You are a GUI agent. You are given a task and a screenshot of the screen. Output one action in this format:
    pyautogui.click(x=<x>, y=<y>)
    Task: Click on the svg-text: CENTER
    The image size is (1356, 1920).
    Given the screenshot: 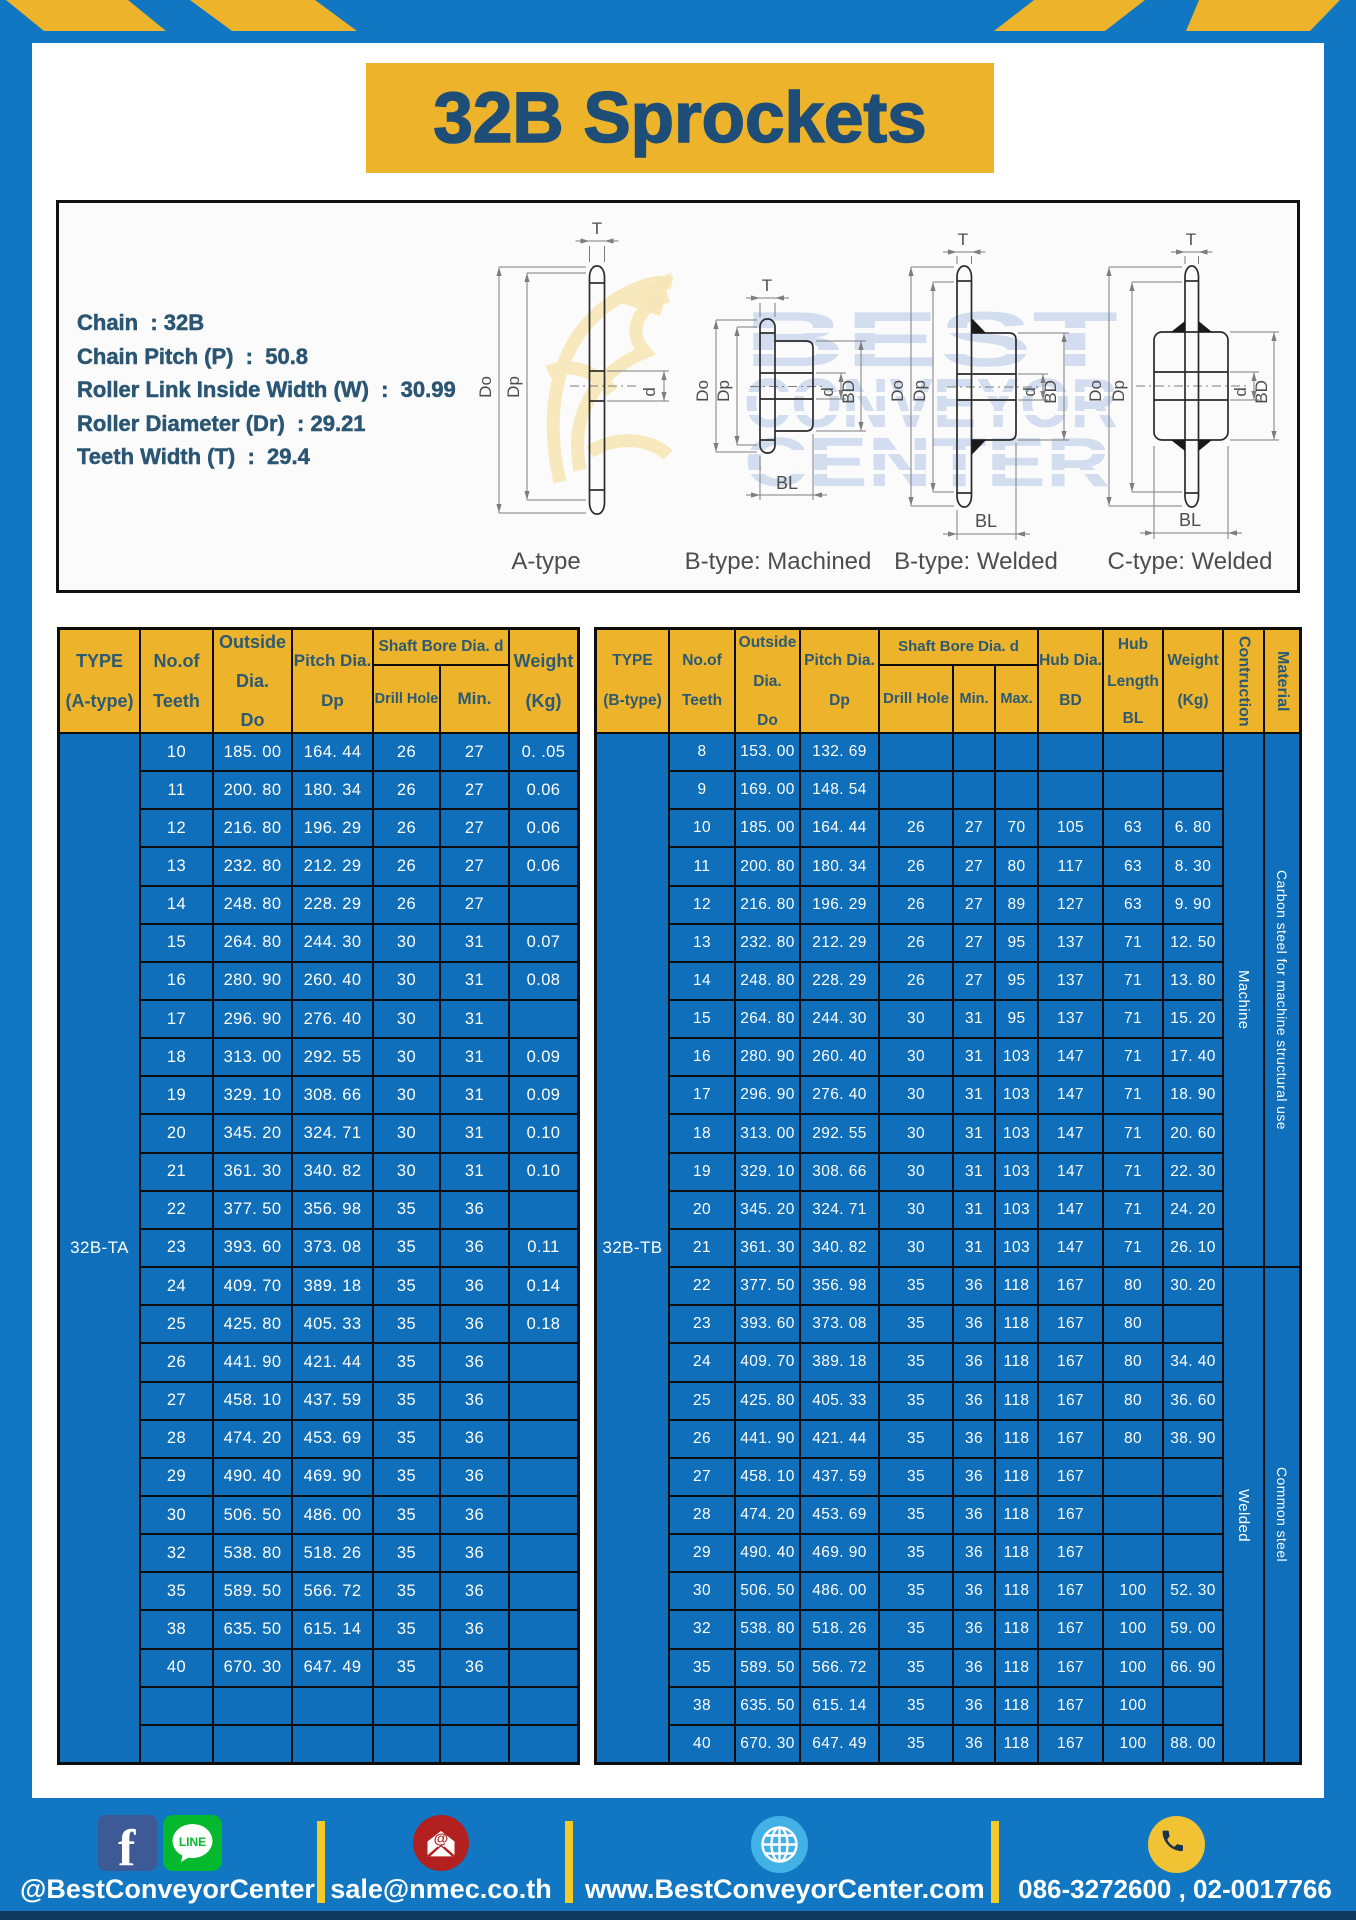 What is the action you would take?
    pyautogui.click(x=927, y=462)
    